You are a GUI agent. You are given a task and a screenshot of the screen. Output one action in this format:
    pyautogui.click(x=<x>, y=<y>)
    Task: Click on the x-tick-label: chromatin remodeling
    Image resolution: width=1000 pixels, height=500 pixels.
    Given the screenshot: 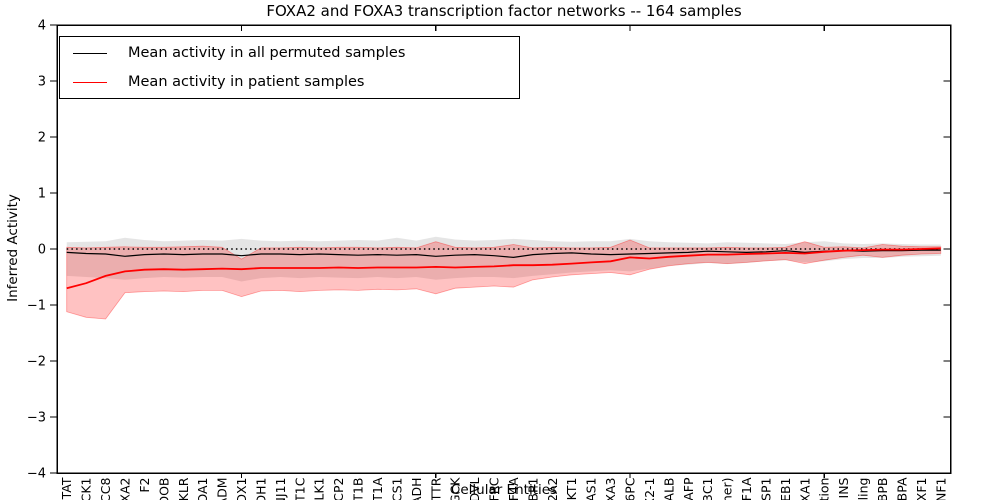 What is the action you would take?
    pyautogui.click(x=863, y=489)
    